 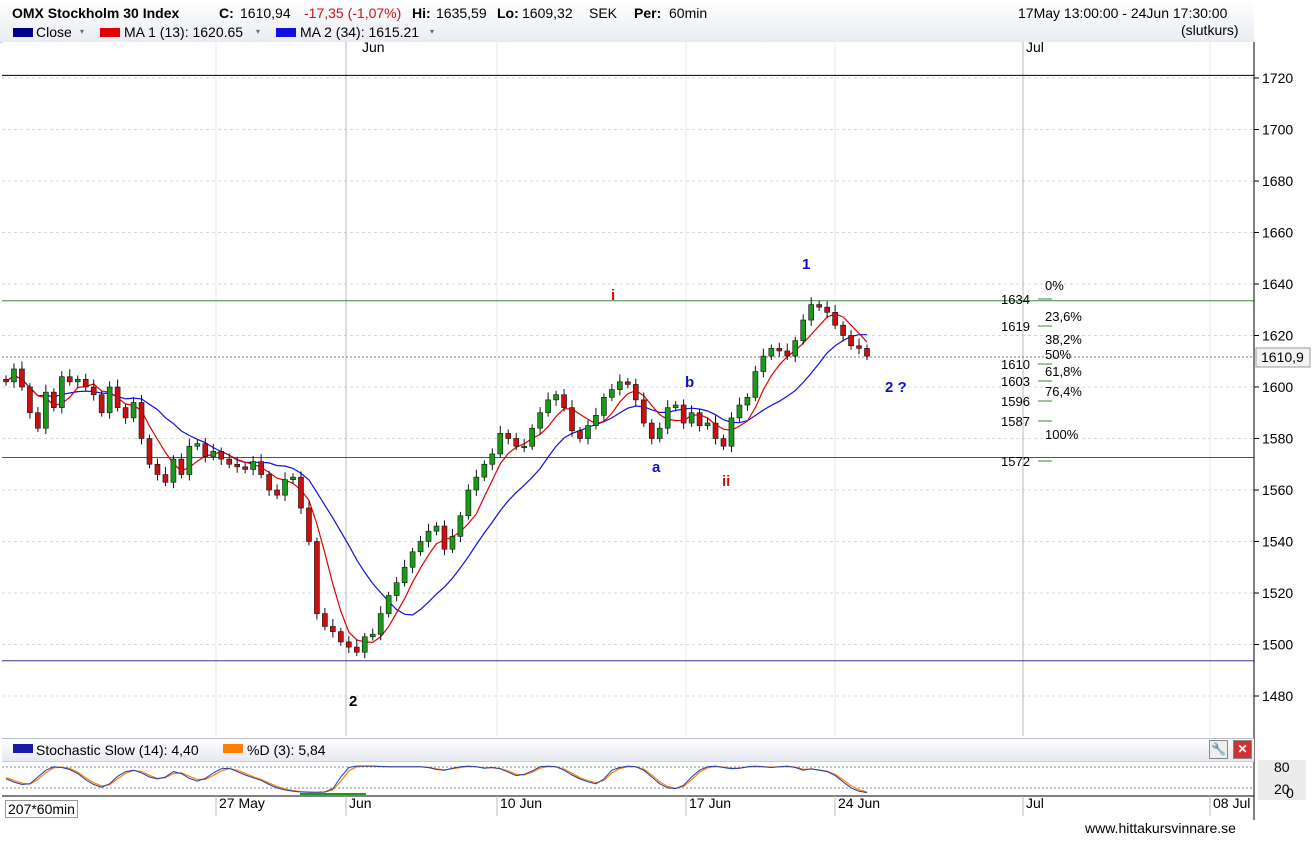 I want to click on close-value: 1610,94, so click(x=265, y=13).